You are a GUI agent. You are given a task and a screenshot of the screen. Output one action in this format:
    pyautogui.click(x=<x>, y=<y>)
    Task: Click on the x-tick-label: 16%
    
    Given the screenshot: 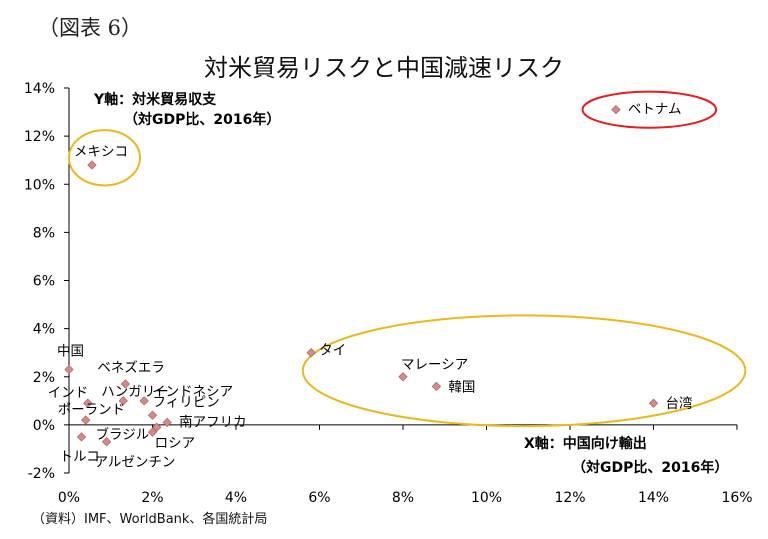 What is the action you would take?
    pyautogui.click(x=736, y=498)
    